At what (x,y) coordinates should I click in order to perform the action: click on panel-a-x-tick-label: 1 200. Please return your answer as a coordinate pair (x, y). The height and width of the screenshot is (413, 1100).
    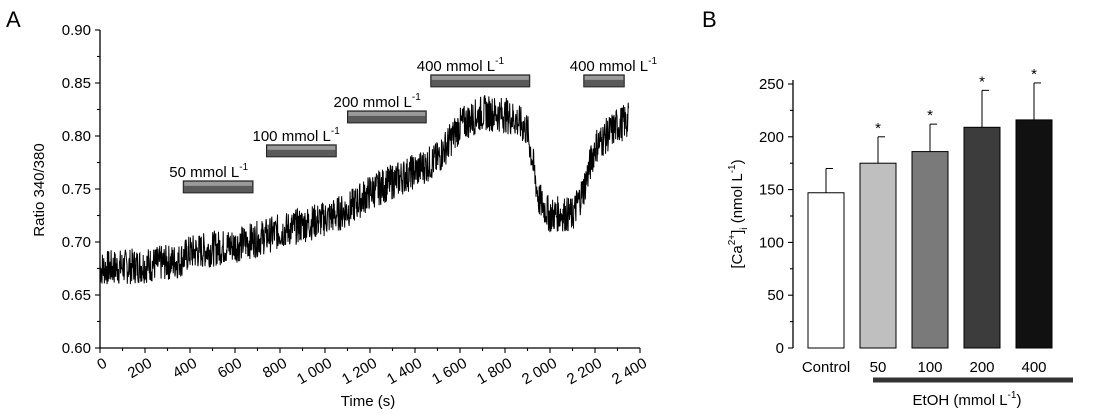
    Looking at the image, I should click on (359, 371).